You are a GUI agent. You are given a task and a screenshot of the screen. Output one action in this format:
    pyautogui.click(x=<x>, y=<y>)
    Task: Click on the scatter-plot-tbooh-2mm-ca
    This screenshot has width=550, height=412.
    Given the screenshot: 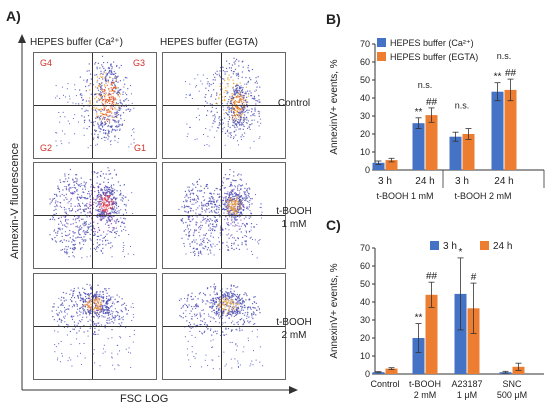 What is the action you would take?
    pyautogui.click(x=95, y=326)
    